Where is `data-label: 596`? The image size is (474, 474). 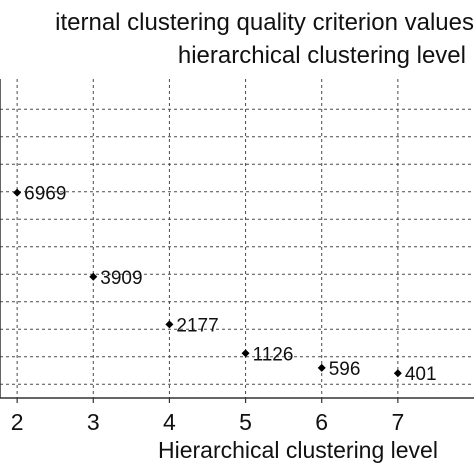 data-label: 596 is located at coordinates (345, 369).